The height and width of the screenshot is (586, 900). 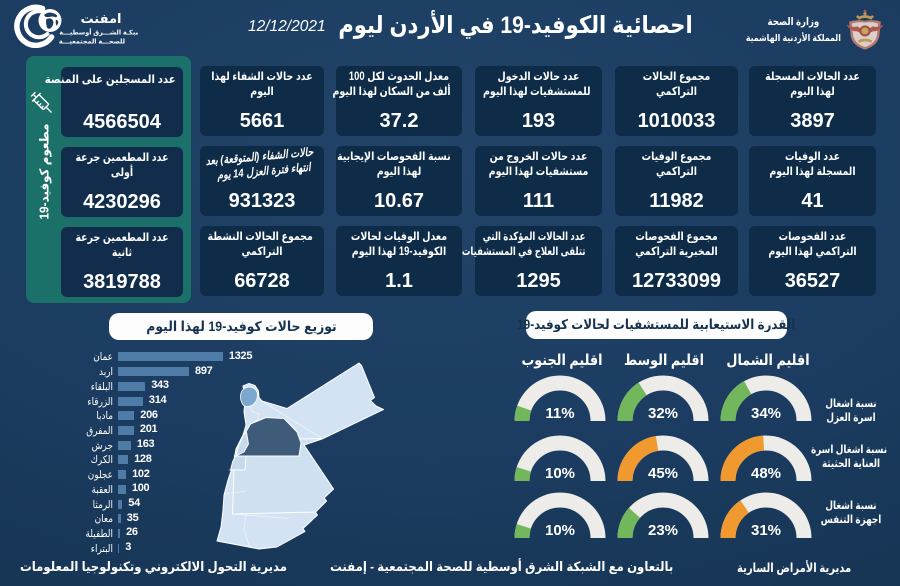 What do you see at coordinates (663, 413) in the screenshot?
I see `svg-text: 32%` at bounding box center [663, 413].